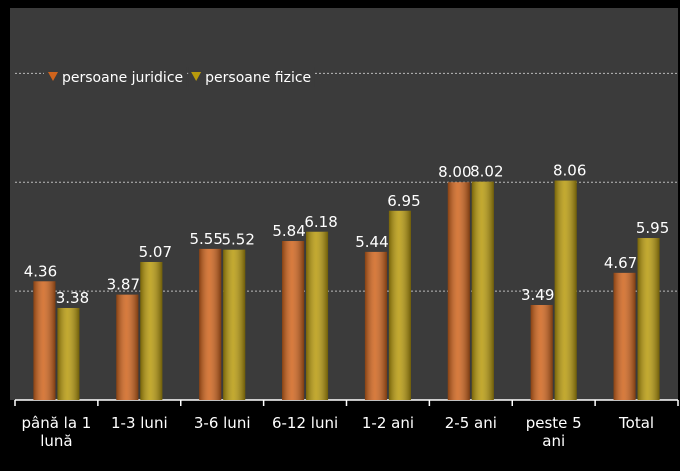 Image resolution: width=680 pixels, height=471 pixels. What do you see at coordinates (403, 201) in the screenshot?
I see `data-label: 6.95` at bounding box center [403, 201].